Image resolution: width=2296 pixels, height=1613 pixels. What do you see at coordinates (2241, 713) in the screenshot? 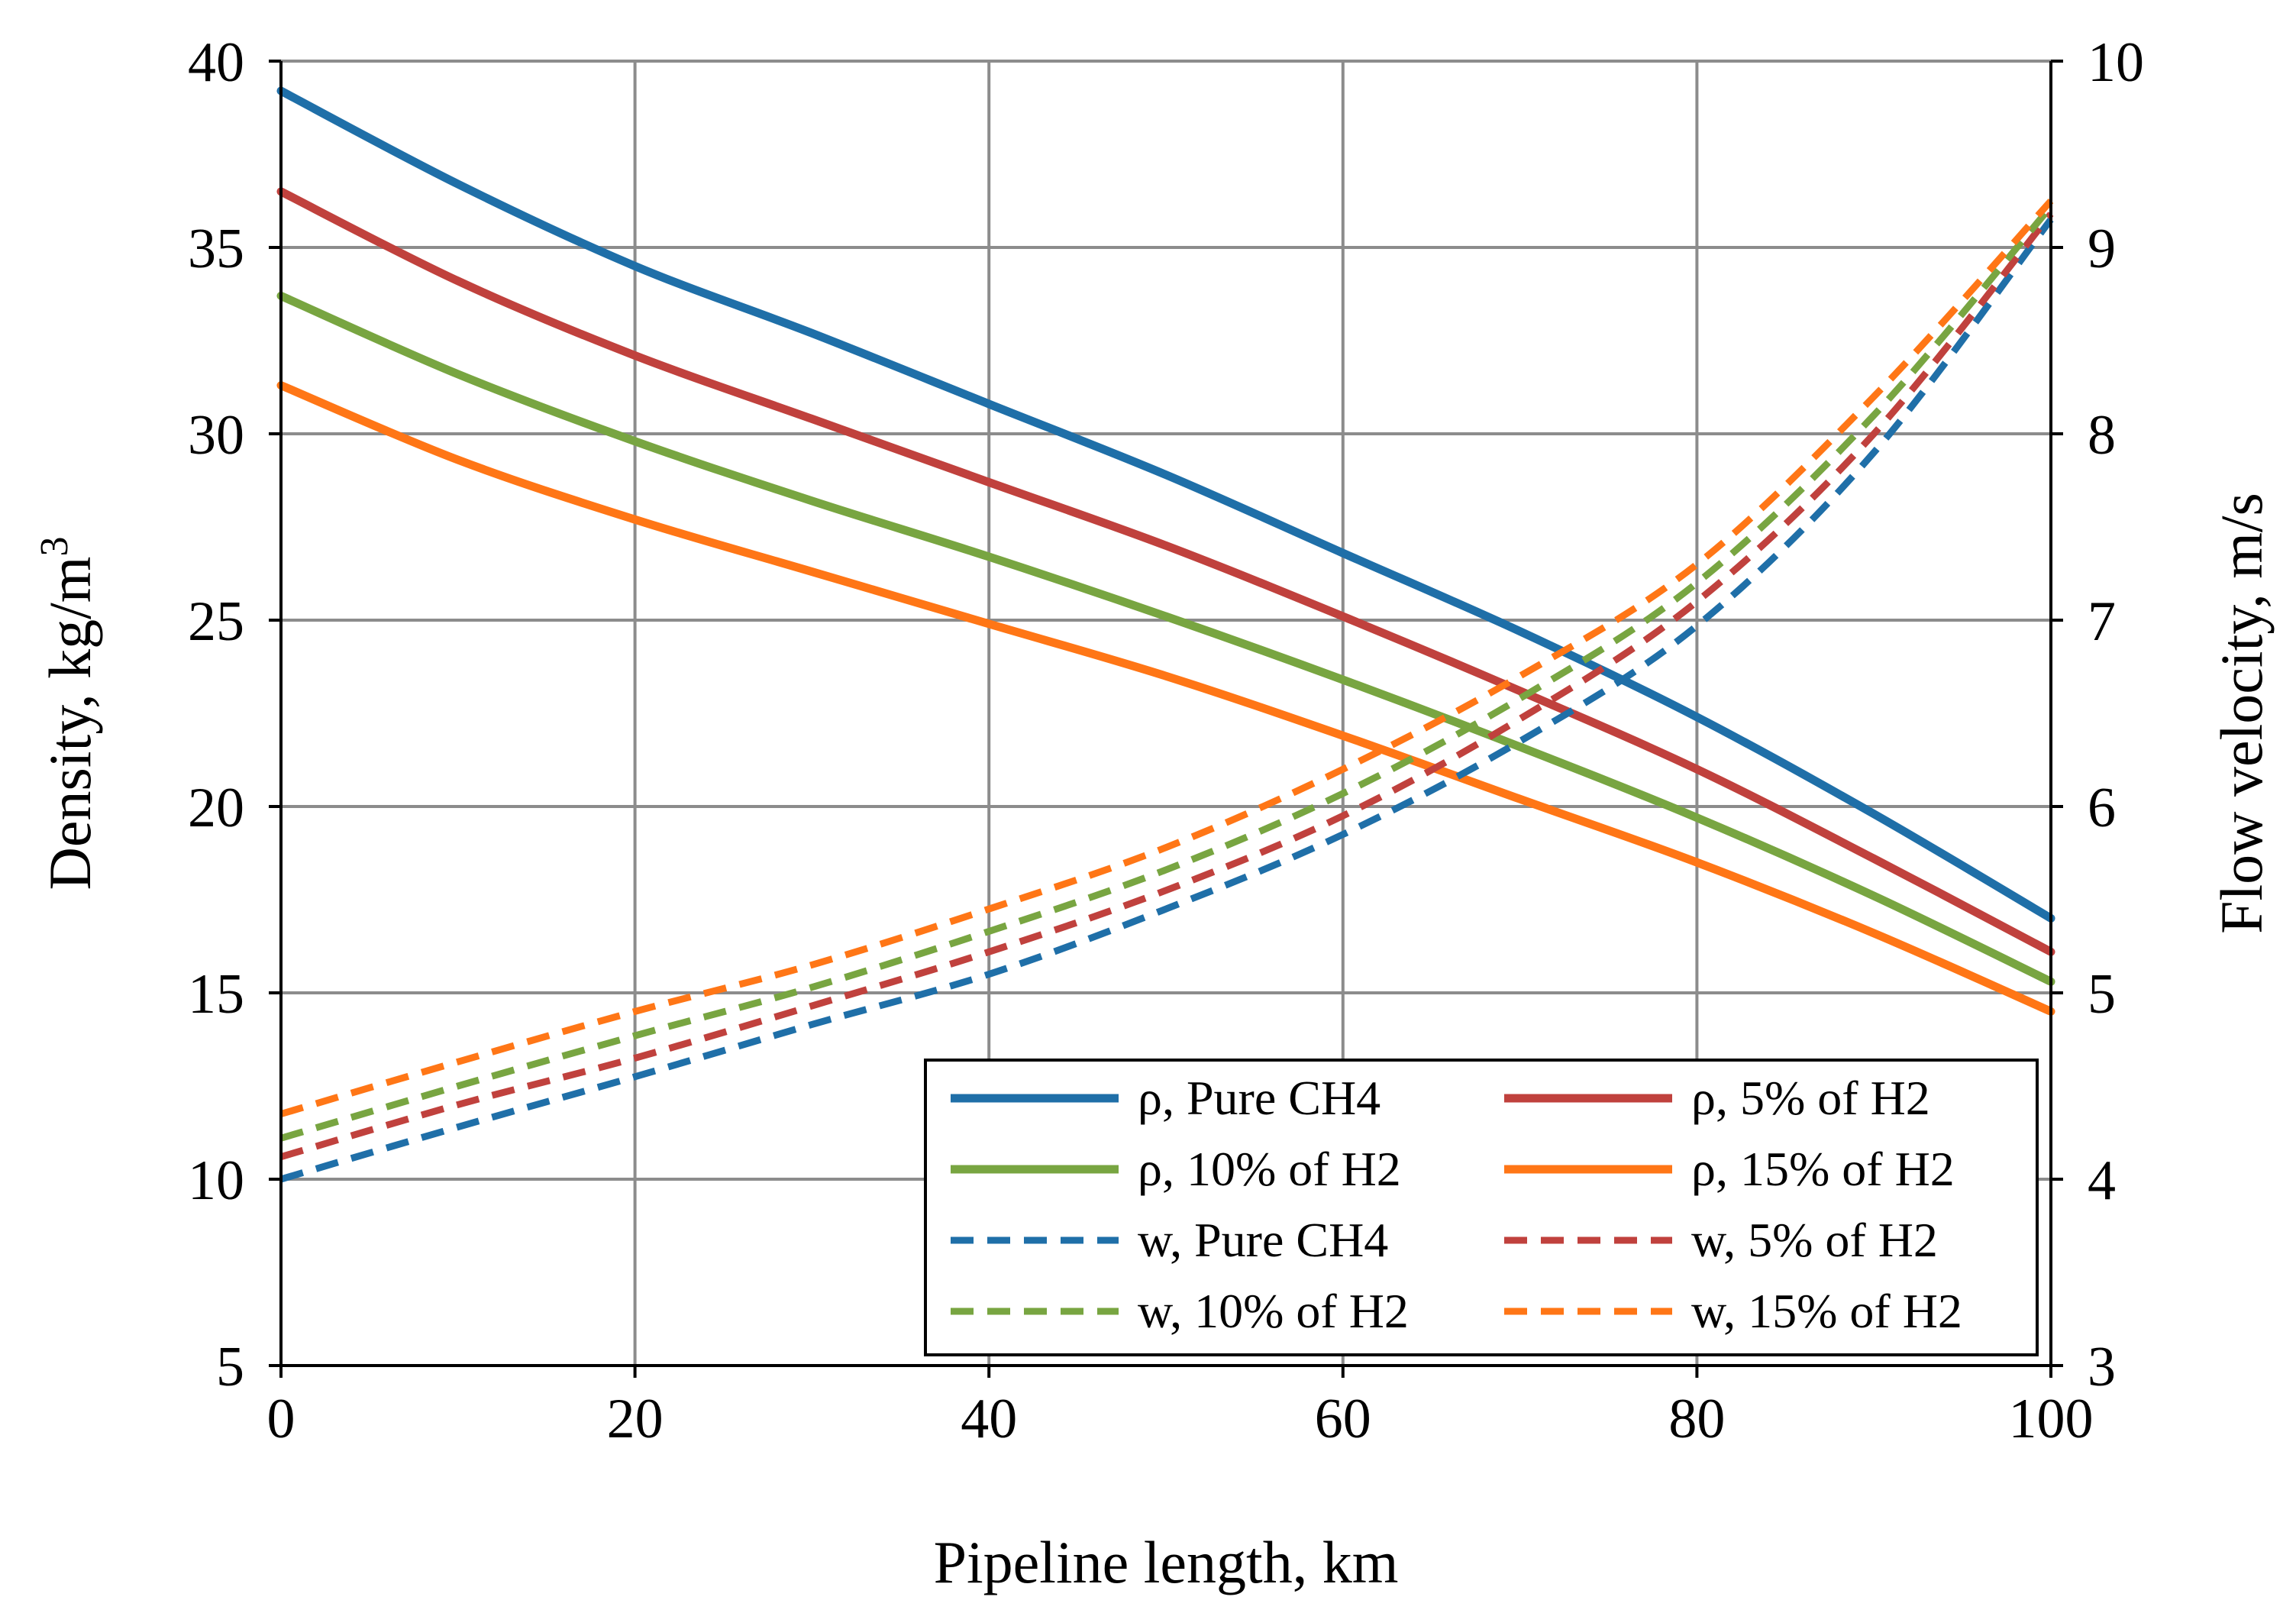
I see `y2-axis-title: Flow velocity, m/s` at bounding box center [2241, 713].